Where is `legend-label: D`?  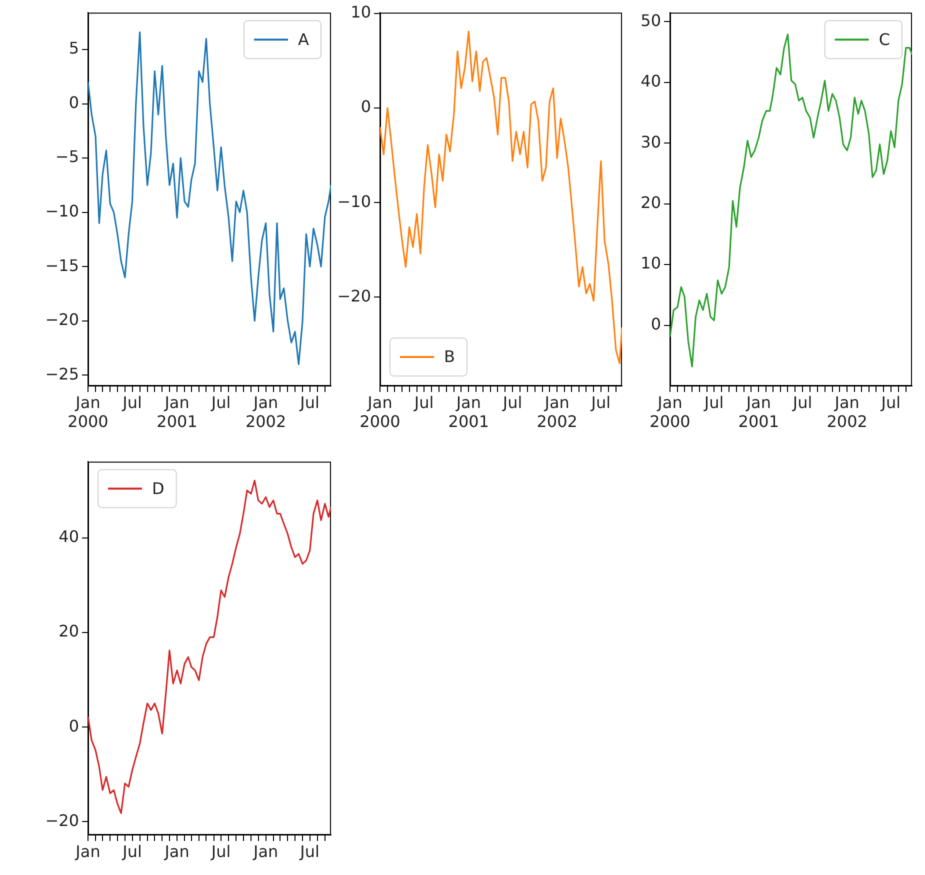 legend-label: D is located at coordinates (158, 488).